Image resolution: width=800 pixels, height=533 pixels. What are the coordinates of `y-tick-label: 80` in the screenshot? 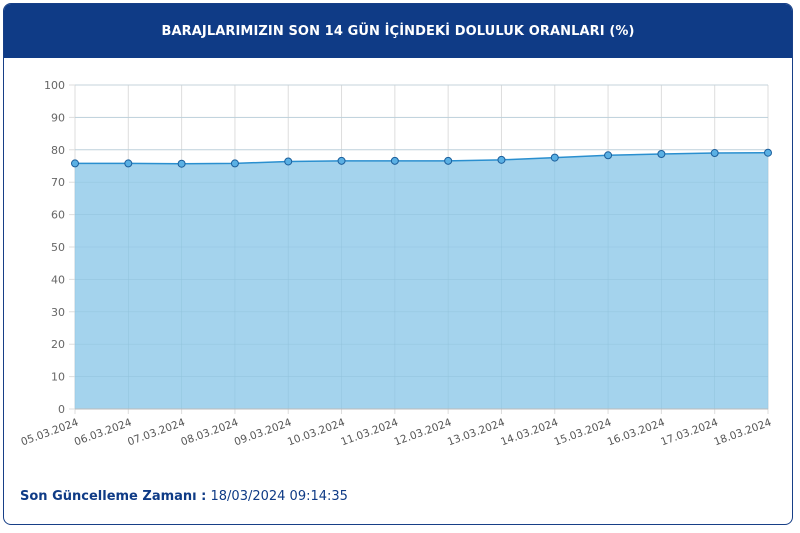 It's located at (58, 150).